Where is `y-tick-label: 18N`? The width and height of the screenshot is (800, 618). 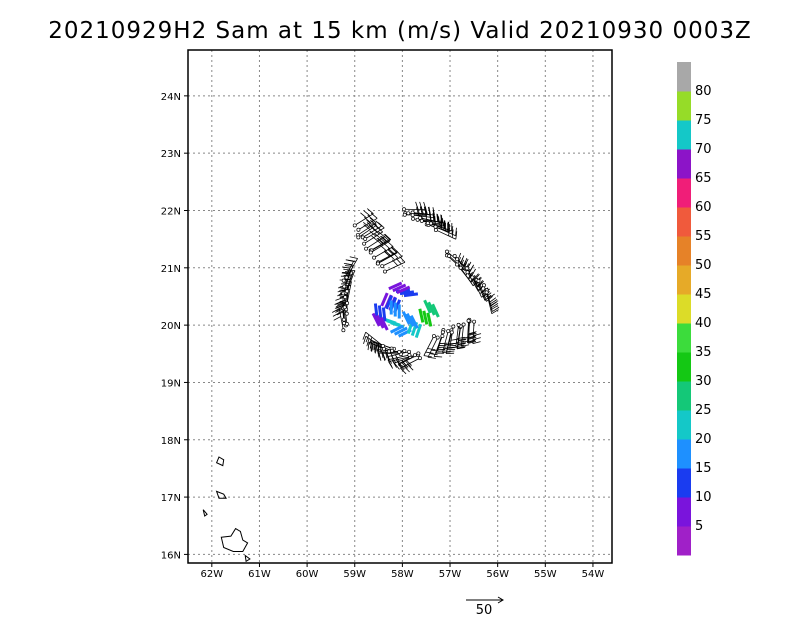
y-tick-label: 18N is located at coordinates (171, 441).